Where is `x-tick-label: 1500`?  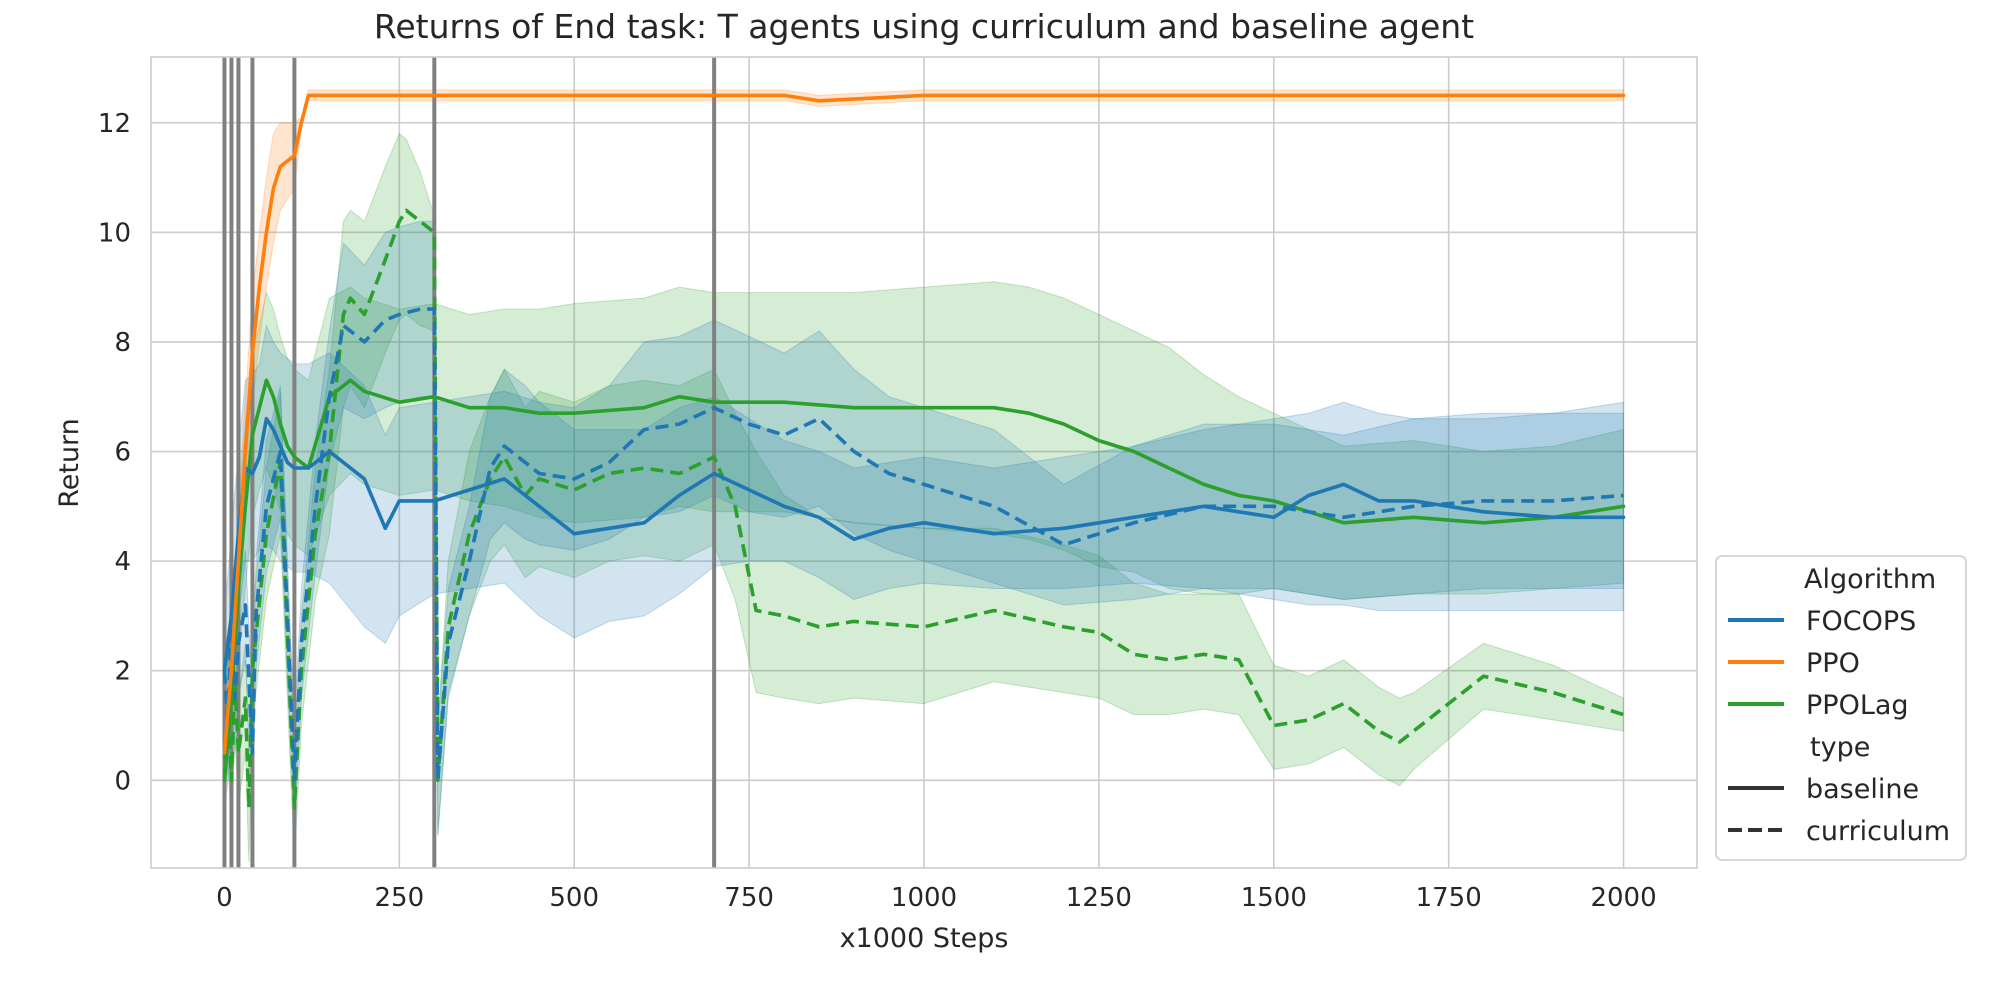 x-tick-label: 1500 is located at coordinates (1274, 898).